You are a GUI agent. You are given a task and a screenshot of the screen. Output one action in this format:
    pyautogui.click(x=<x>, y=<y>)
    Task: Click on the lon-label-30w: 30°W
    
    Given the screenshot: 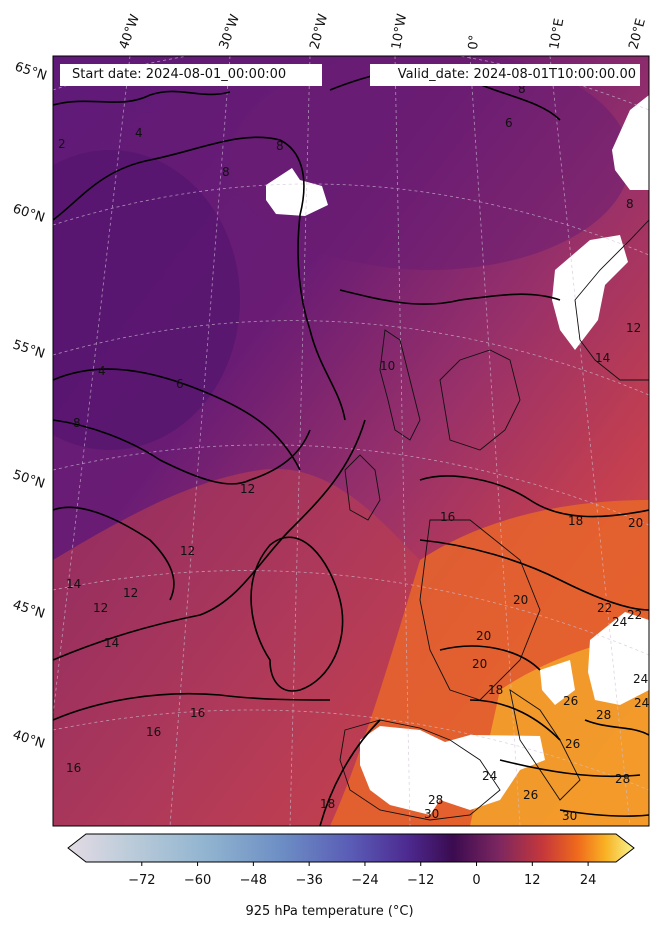 What is the action you would take?
    pyautogui.click(x=230, y=31)
    